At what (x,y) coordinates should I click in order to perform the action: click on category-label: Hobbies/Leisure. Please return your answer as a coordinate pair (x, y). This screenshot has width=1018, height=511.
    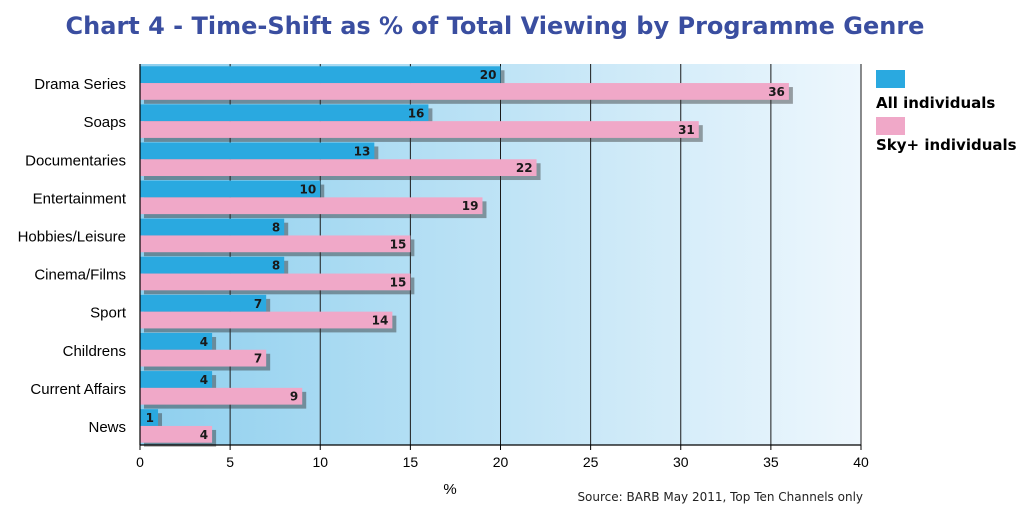
    Looking at the image, I should click on (72, 236).